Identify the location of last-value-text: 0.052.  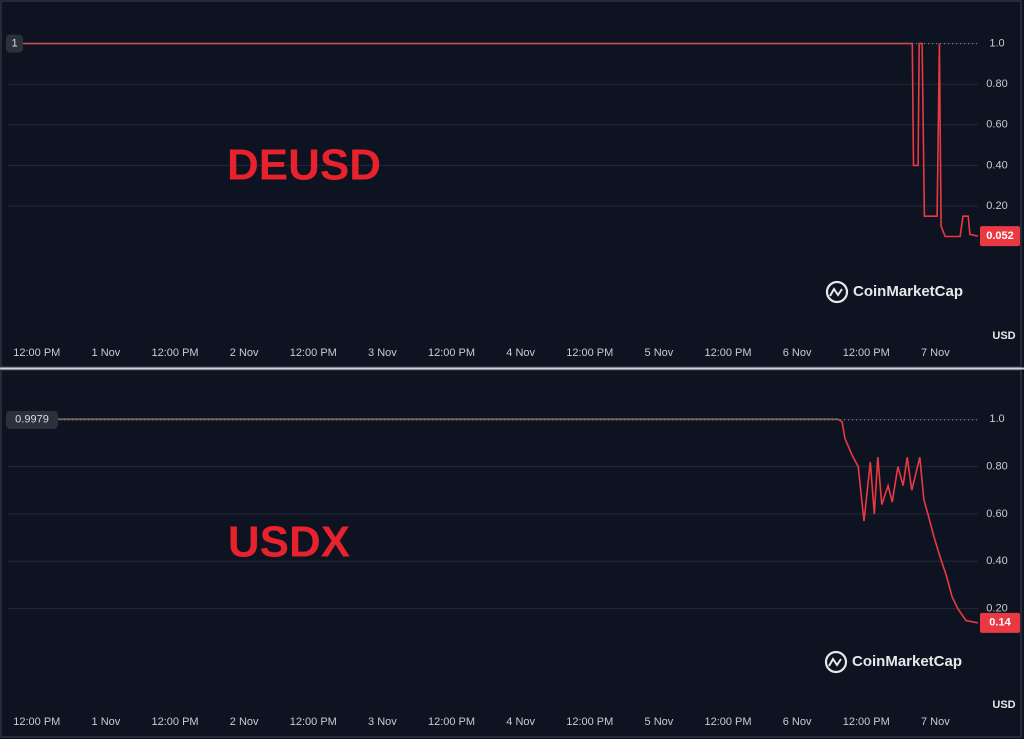
(1000, 236).